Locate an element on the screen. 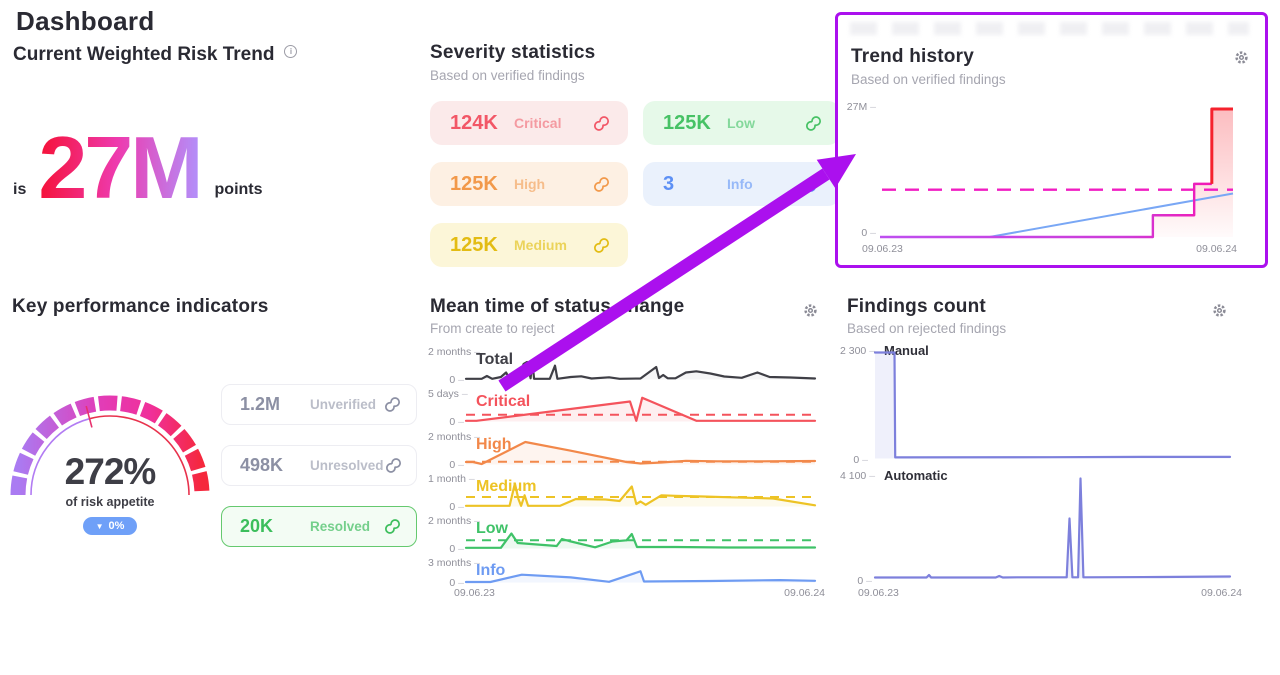 This screenshot has width=1280, height=675. severity-badge-info: 3 Info is located at coordinates (741, 184).